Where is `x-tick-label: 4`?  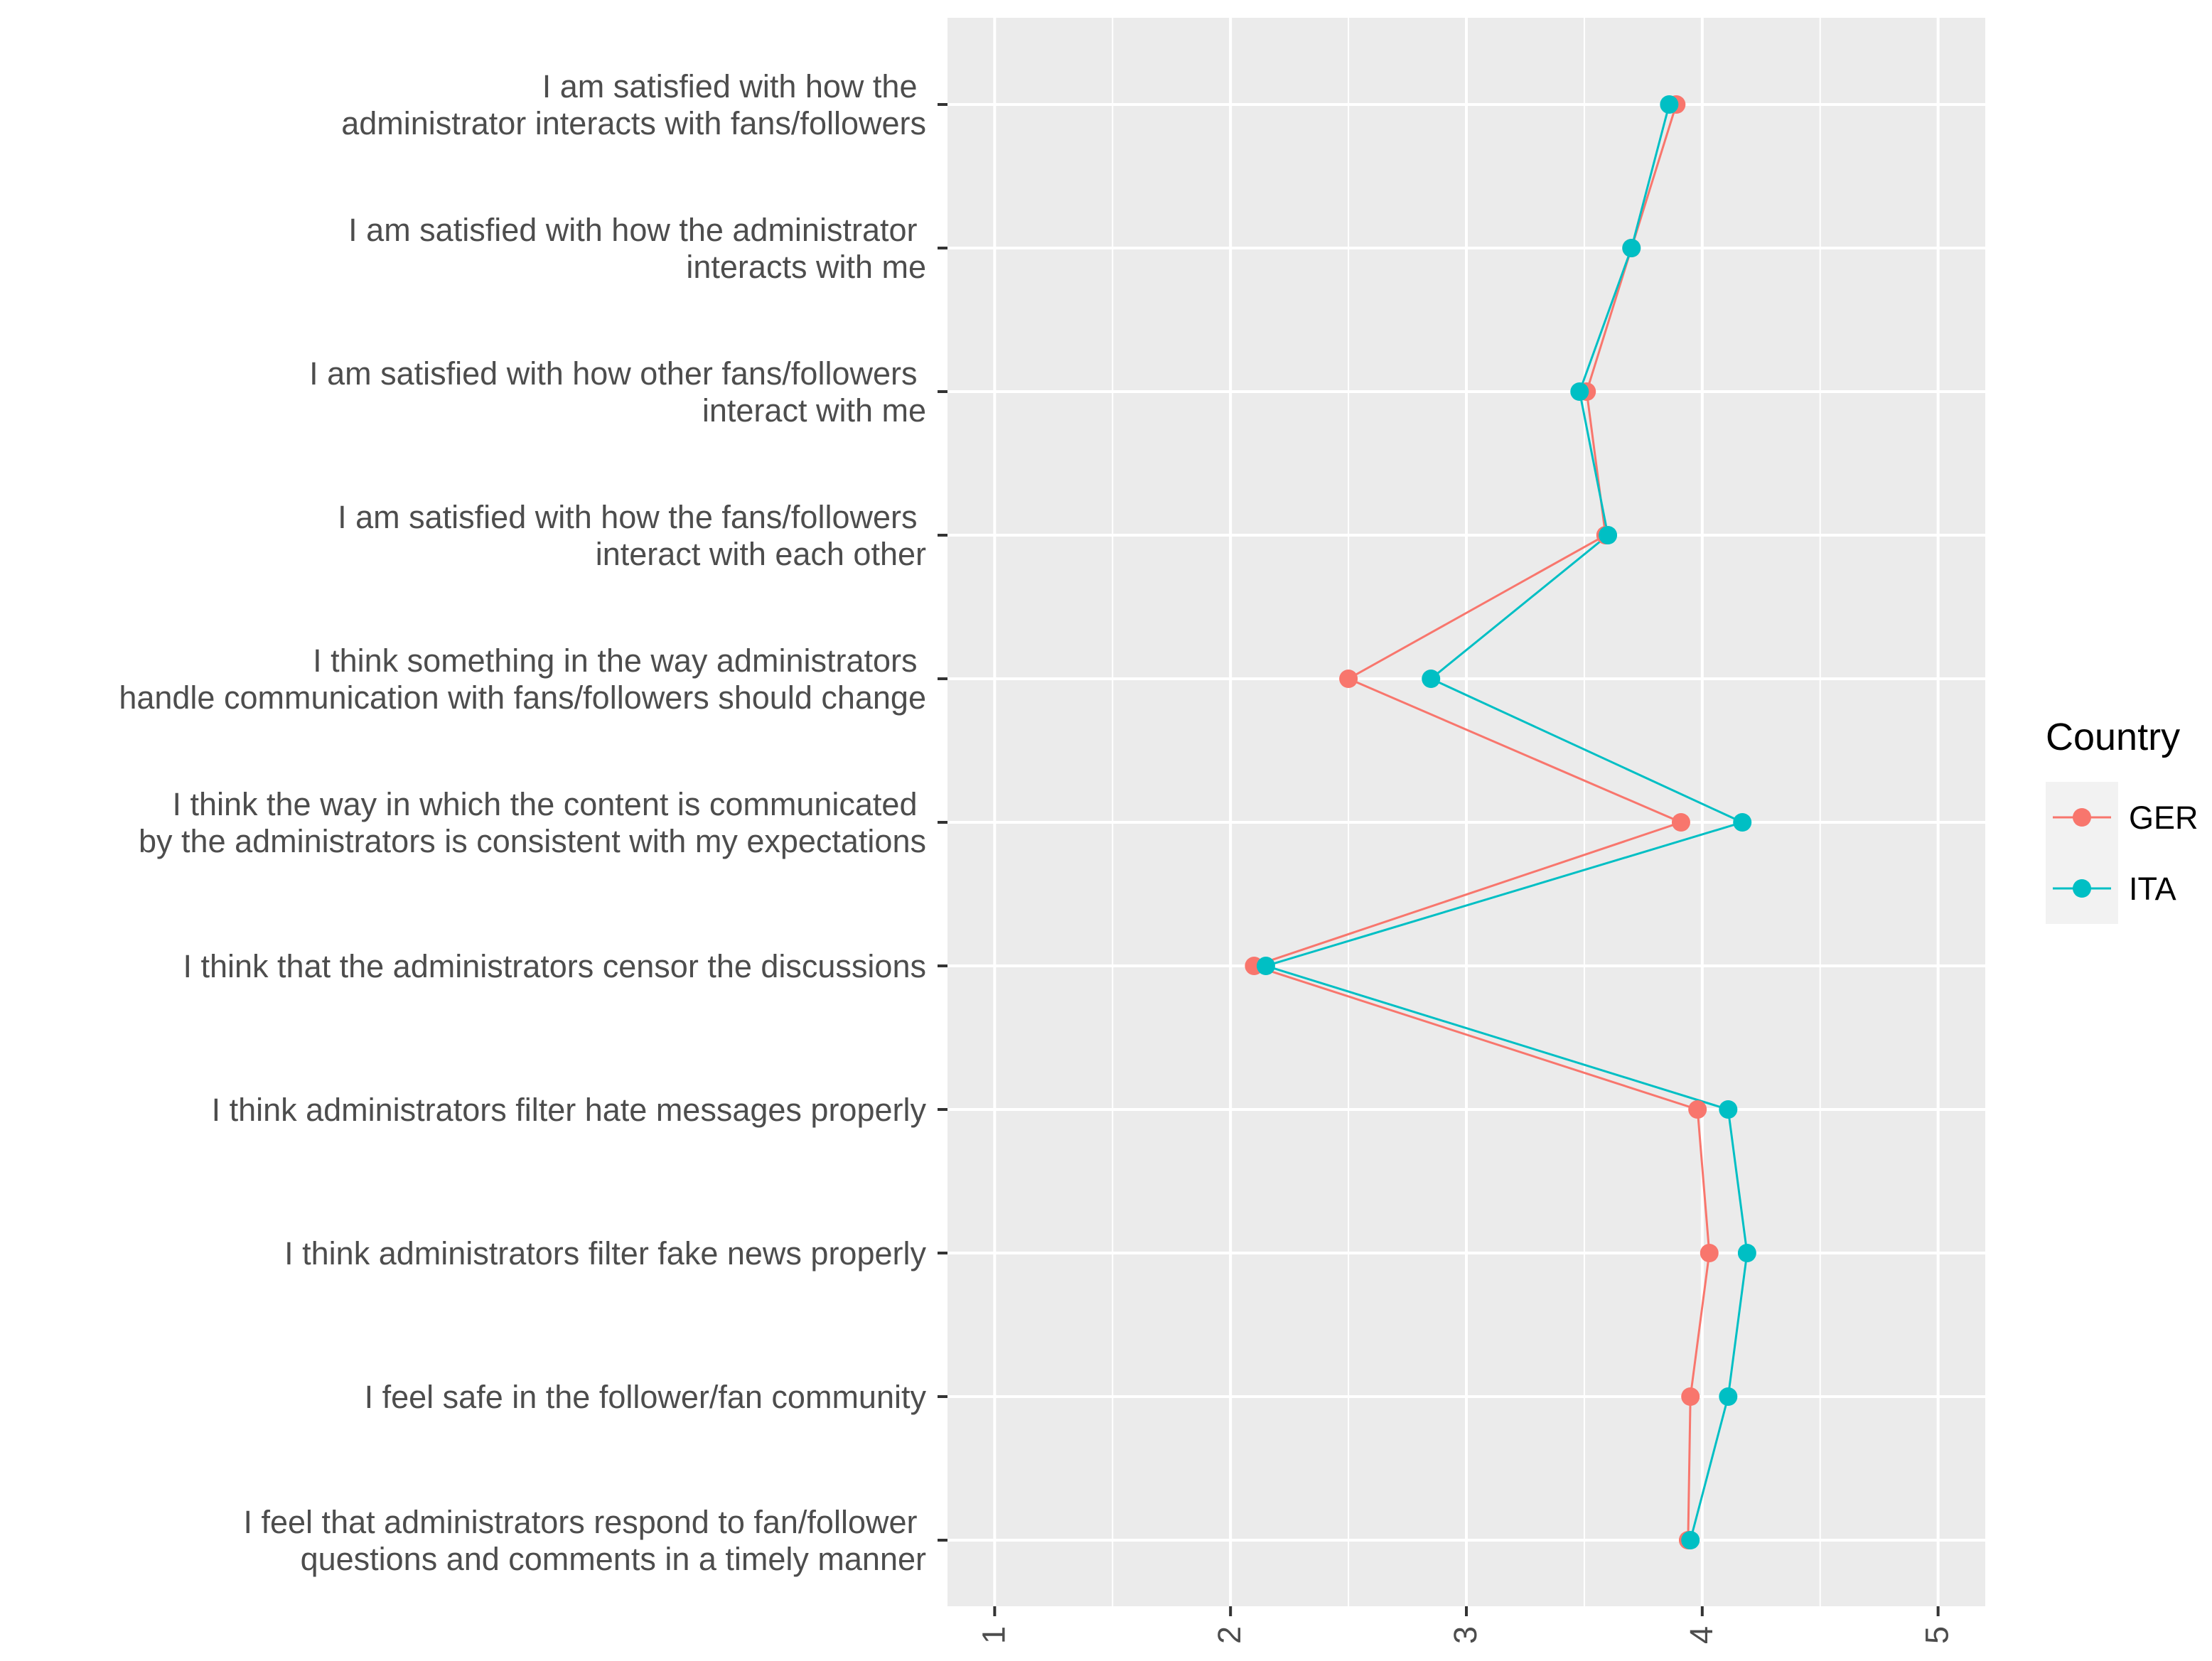 x-tick-label: 4 is located at coordinates (1701, 1635).